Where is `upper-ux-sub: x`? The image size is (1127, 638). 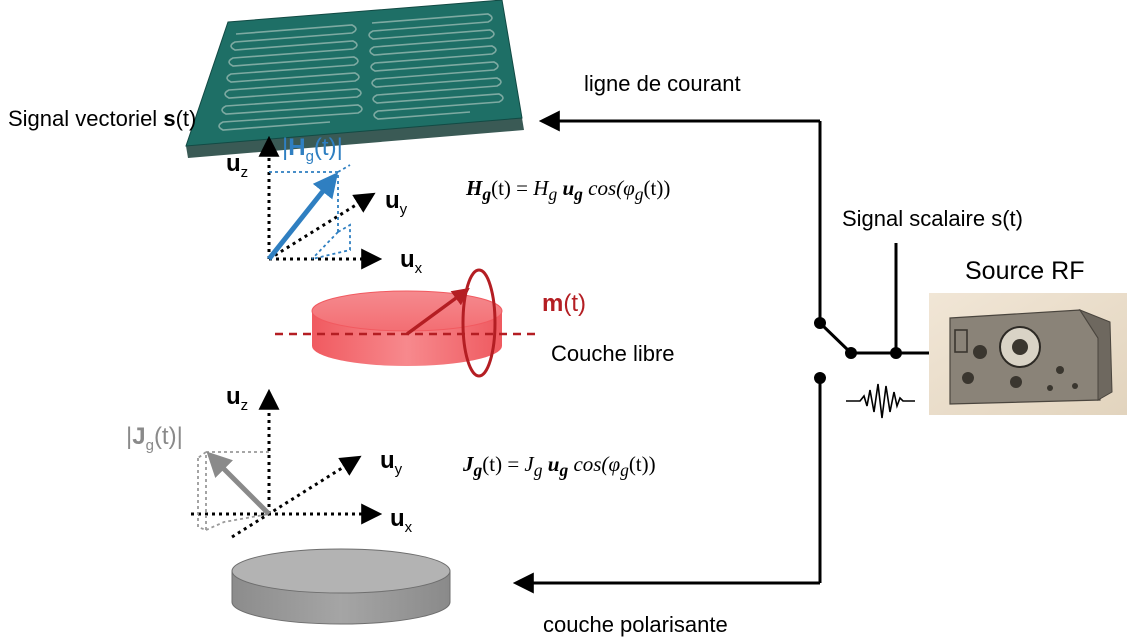
upper-ux-sub: x is located at coordinates (418, 268).